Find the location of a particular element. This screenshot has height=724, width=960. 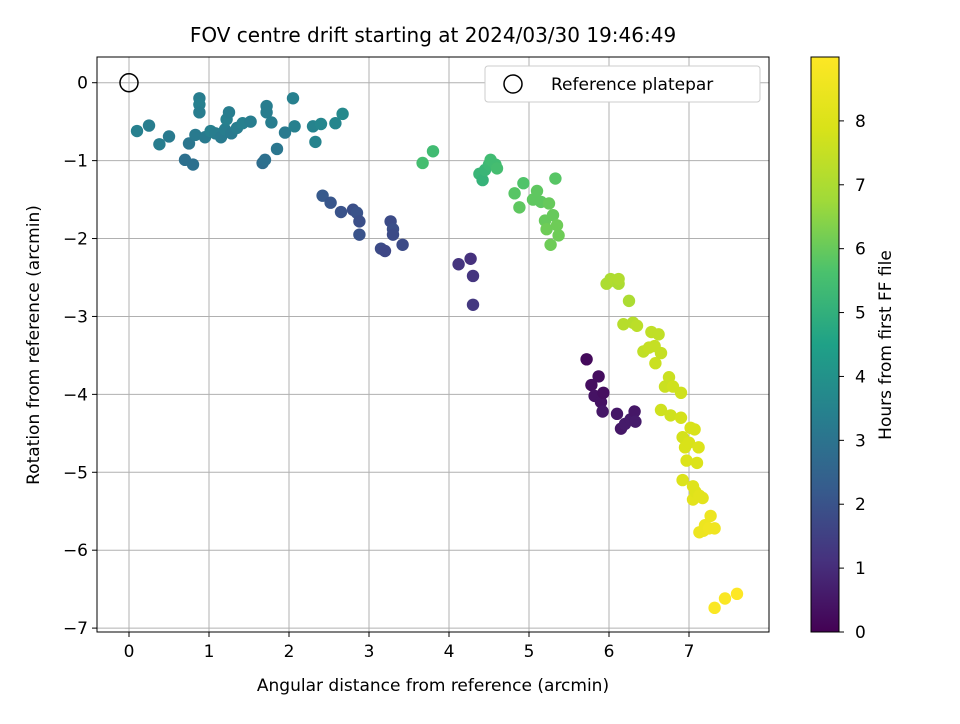

colorbar-tick-label: 7 is located at coordinates (860, 186).